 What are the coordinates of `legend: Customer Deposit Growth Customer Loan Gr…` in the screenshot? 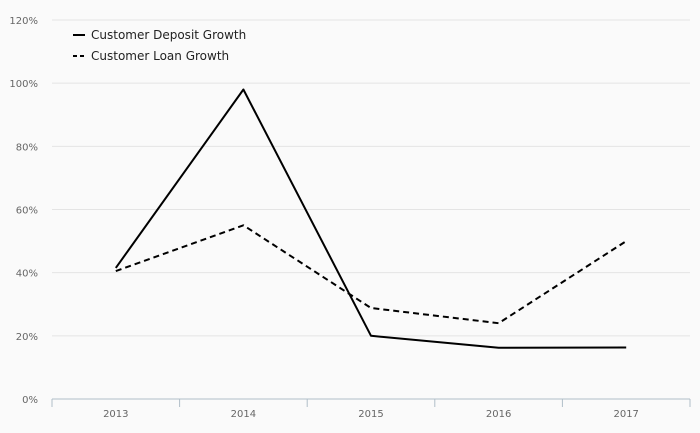 It's located at (159, 45).